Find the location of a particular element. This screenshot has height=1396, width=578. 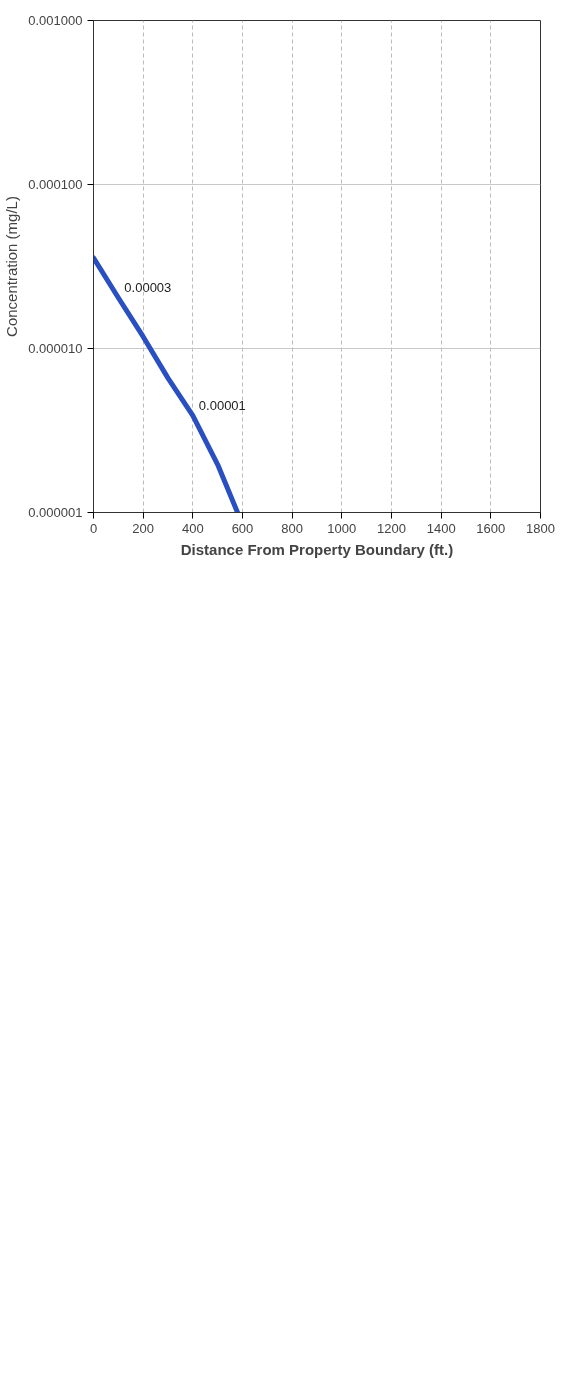

y-tick-label: 0.000100 is located at coordinates (55, 184).